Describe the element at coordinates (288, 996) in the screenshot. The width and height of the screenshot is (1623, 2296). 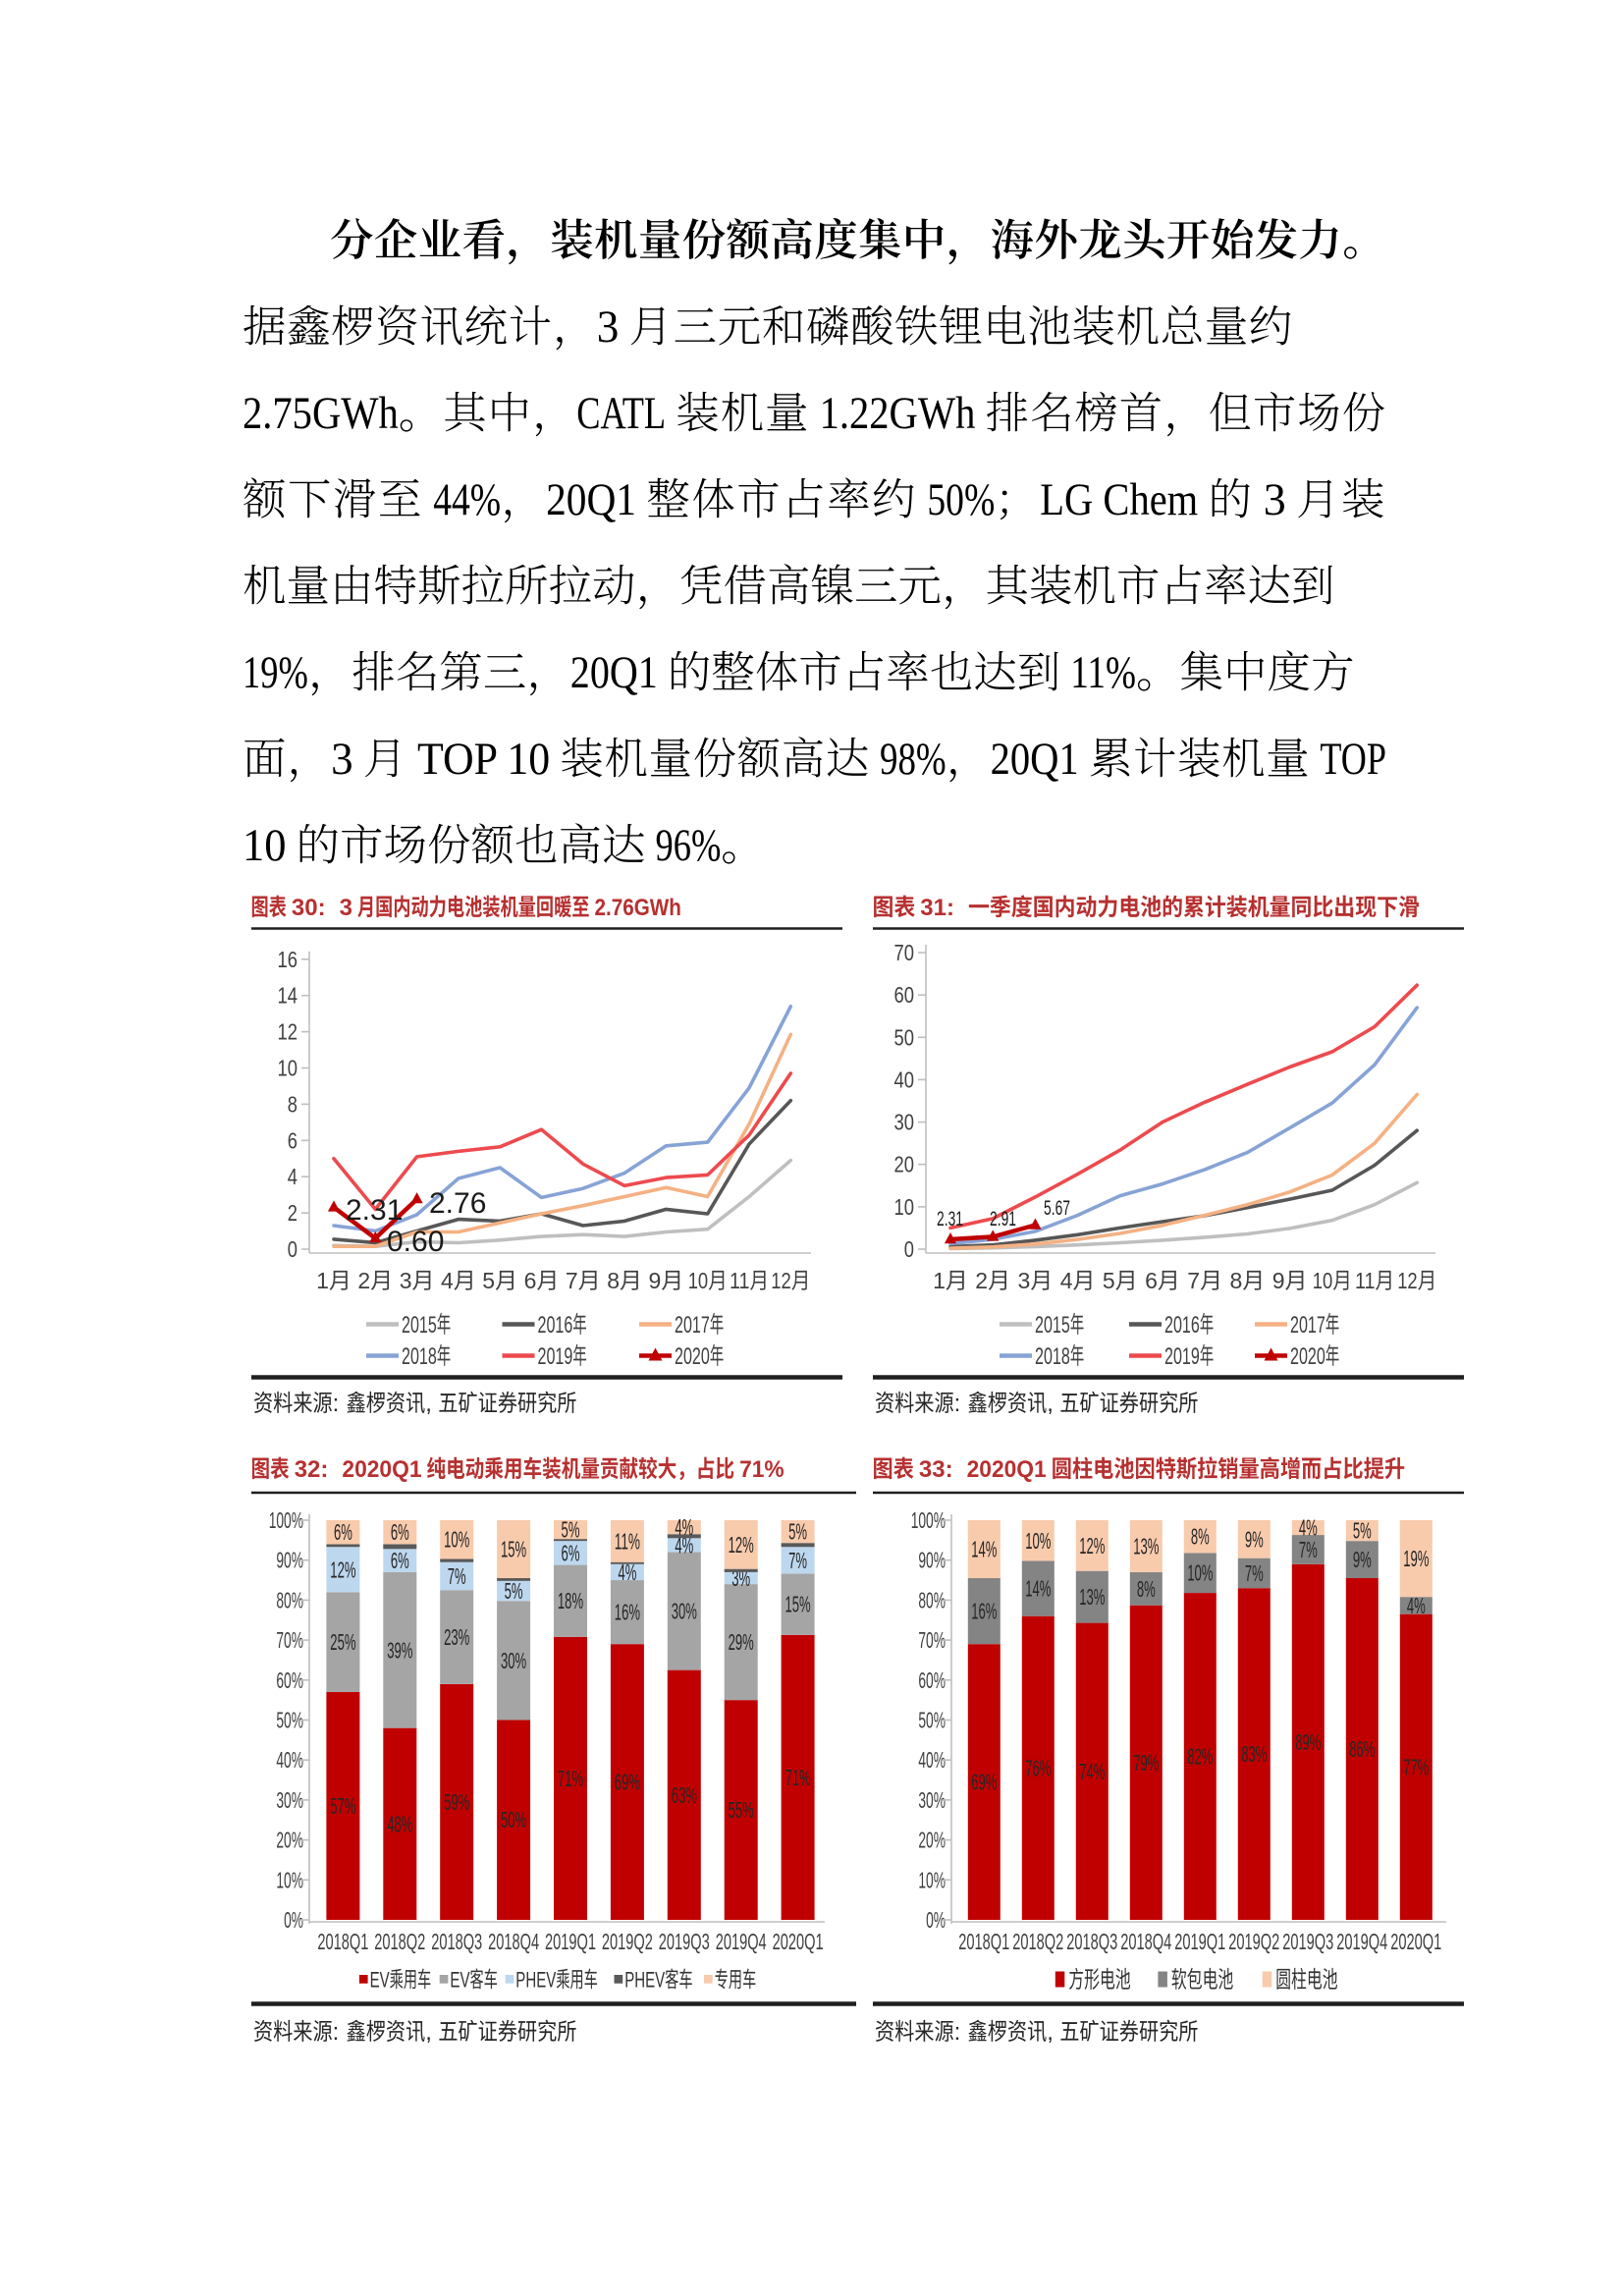
I see `svg-text: 14` at that location.